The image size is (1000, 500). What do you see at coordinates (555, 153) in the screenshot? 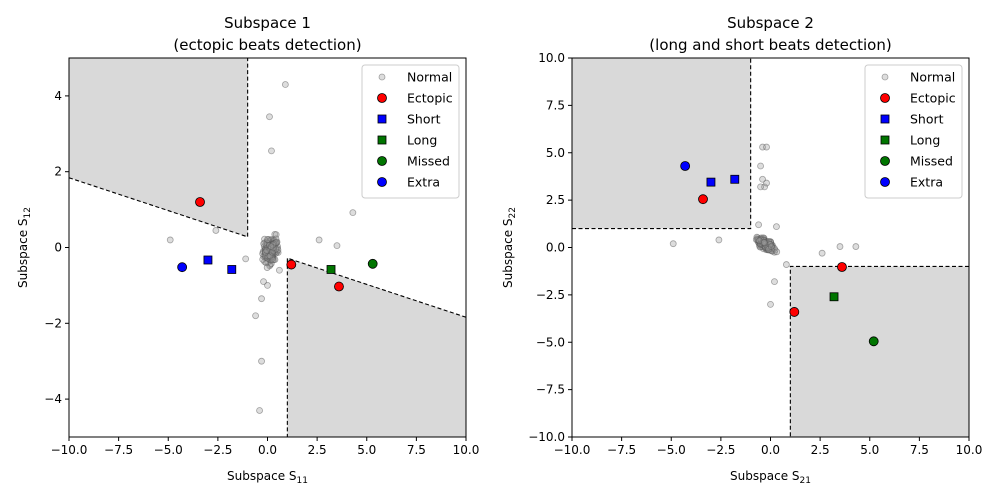
I see `y-tick-label: 5.0` at bounding box center [555, 153].